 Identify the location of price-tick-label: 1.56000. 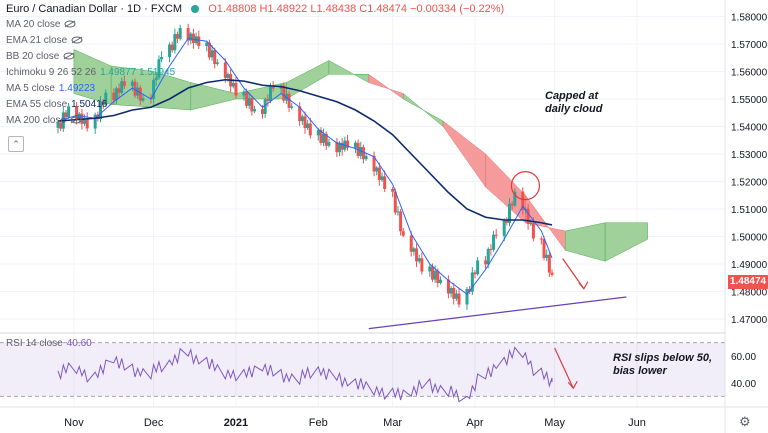
(749, 73).